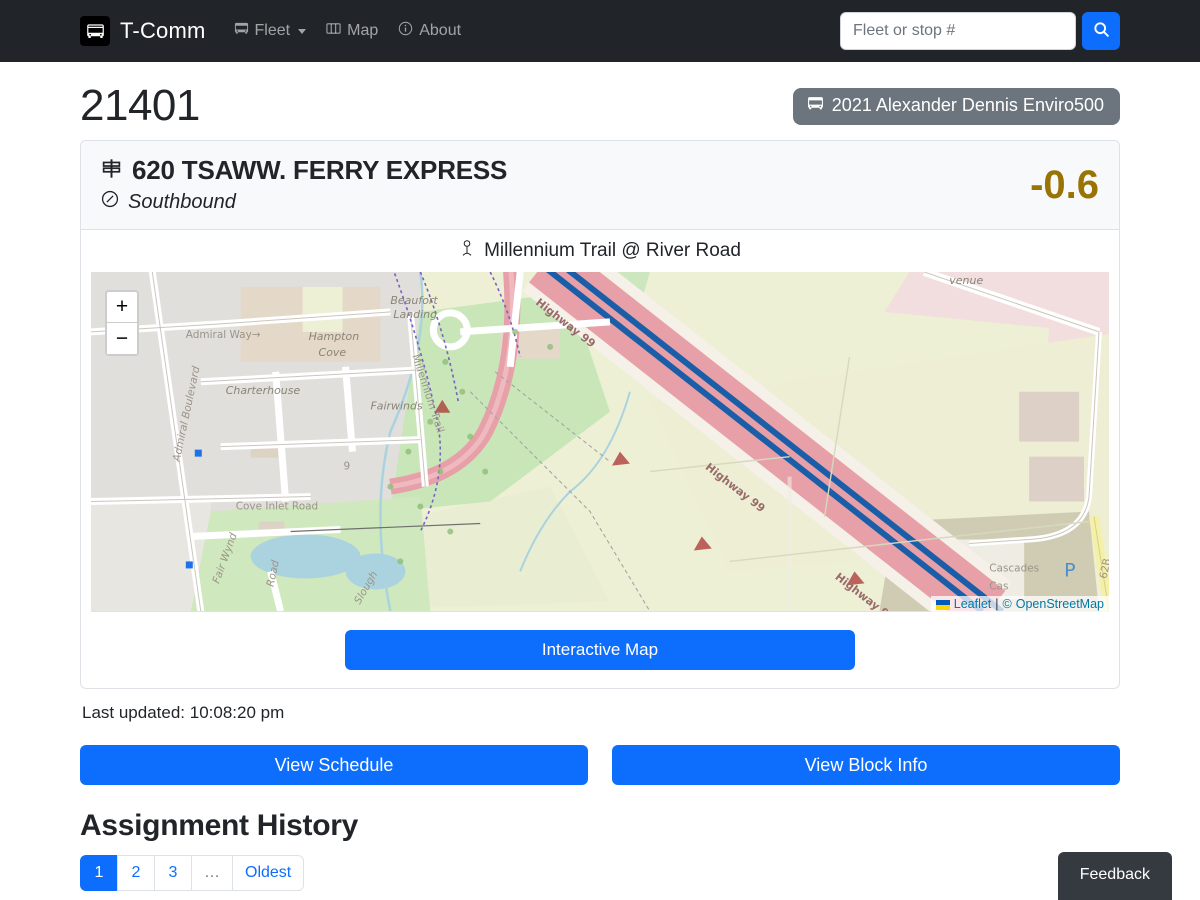 Image resolution: width=1200 pixels, height=900 pixels. I want to click on vehicle-badge: 2021 Alexander Dennis Enviro500, so click(956, 106).